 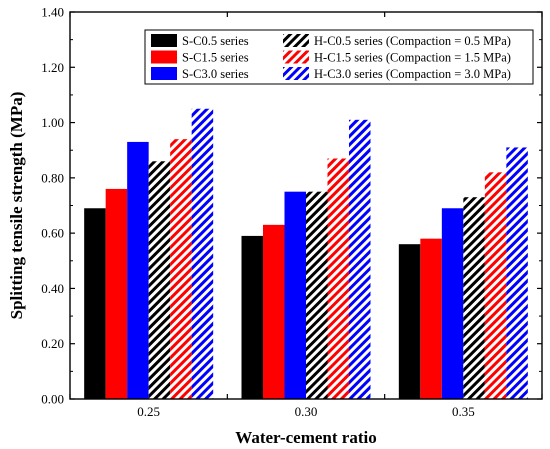 What do you see at coordinates (16, 206) in the screenshot?
I see `y-axis-title: Splitting tensile strength (MPa)` at bounding box center [16, 206].